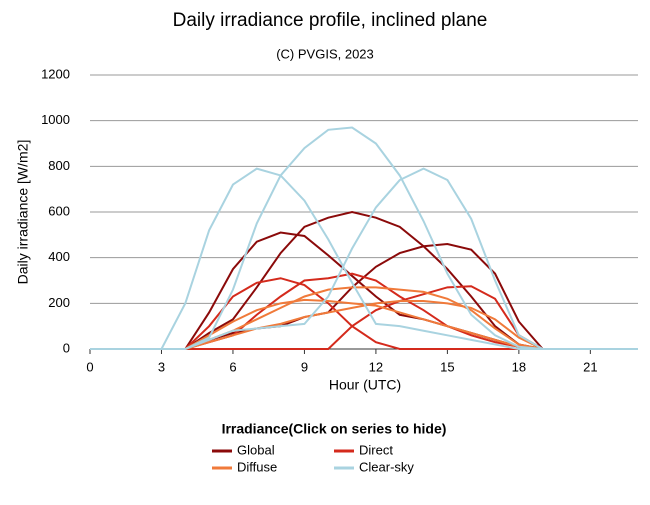 Image resolution: width=650 pixels, height=505 pixels. Describe the element at coordinates (23, 212) in the screenshot. I see `y-axis-label: Daily irradiance [W/m2]` at that location.